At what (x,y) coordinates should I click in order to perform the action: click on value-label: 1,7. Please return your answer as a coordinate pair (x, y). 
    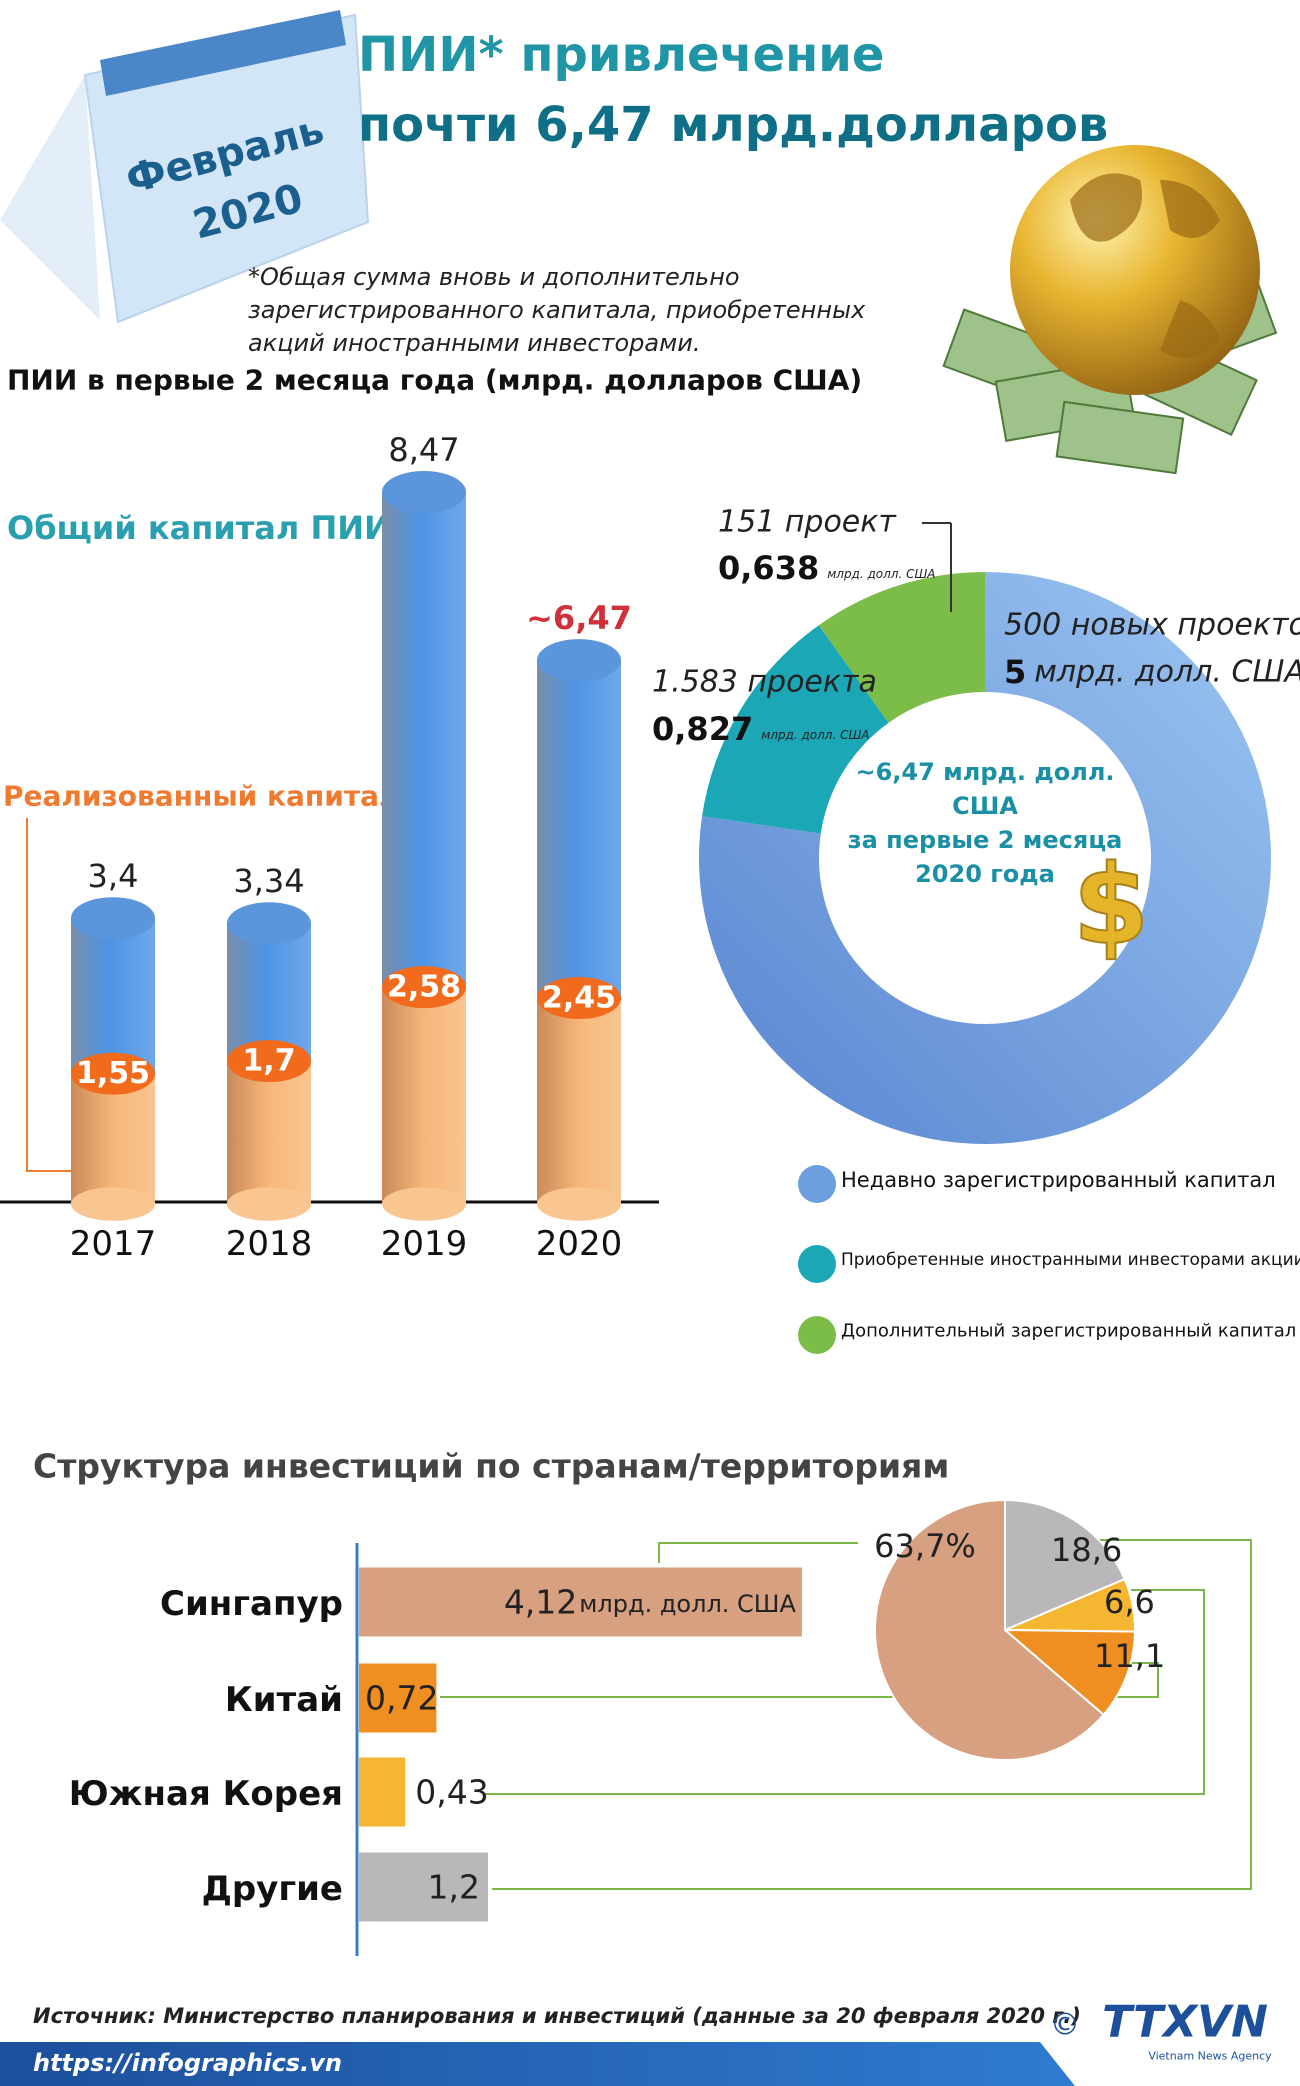
    Looking at the image, I should click on (268, 1061).